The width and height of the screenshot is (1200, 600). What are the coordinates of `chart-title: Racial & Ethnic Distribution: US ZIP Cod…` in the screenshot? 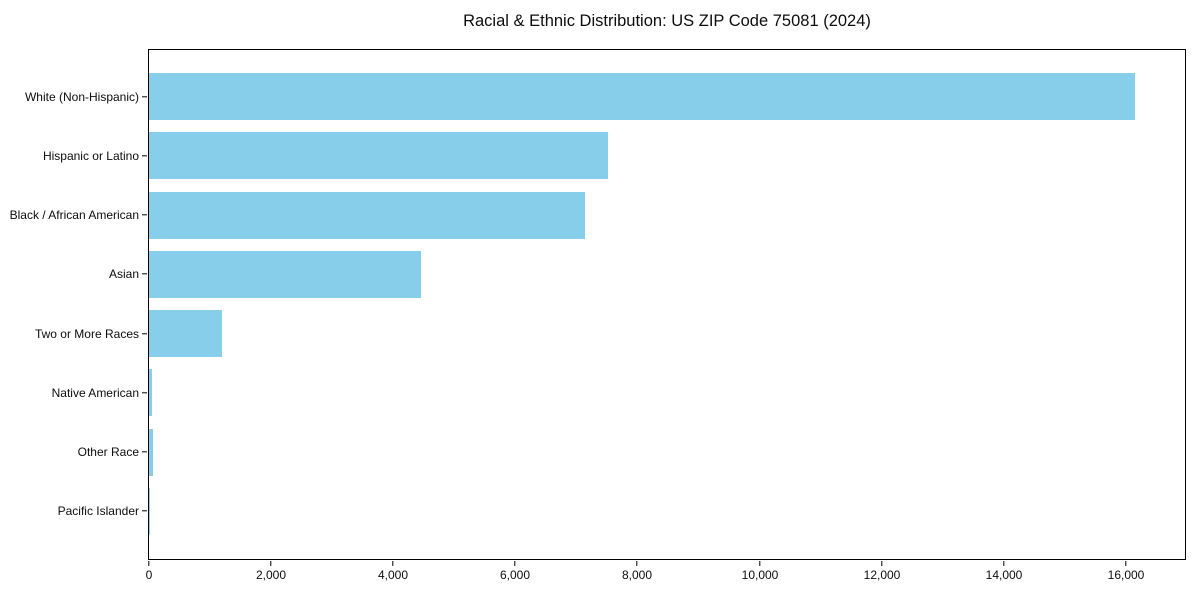 It's located at (667, 21).